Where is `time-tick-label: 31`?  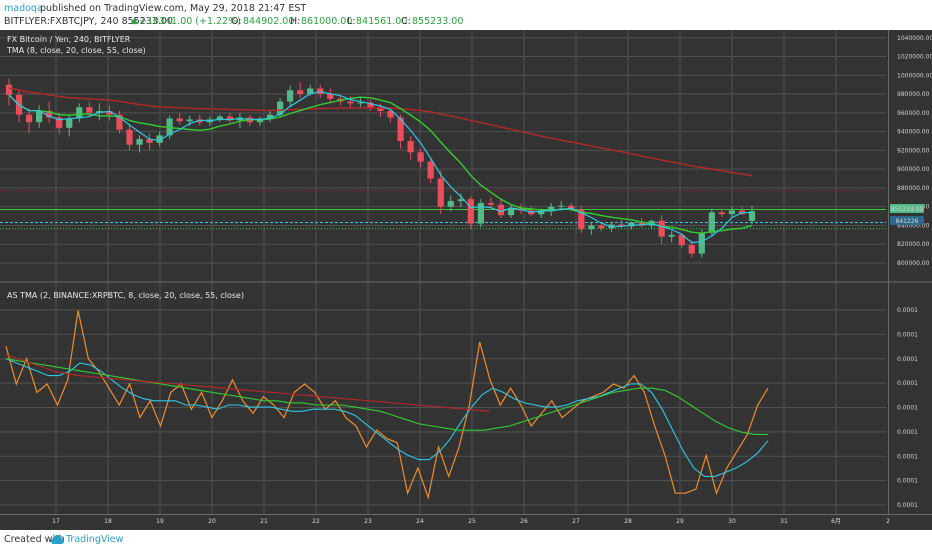
time-tick-label: 31 is located at coordinates (784, 521).